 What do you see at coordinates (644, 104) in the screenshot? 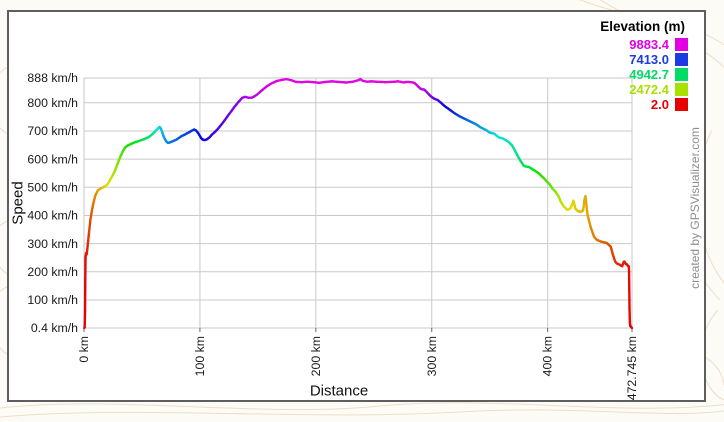
I see `legend-item: 2.0` at bounding box center [644, 104].